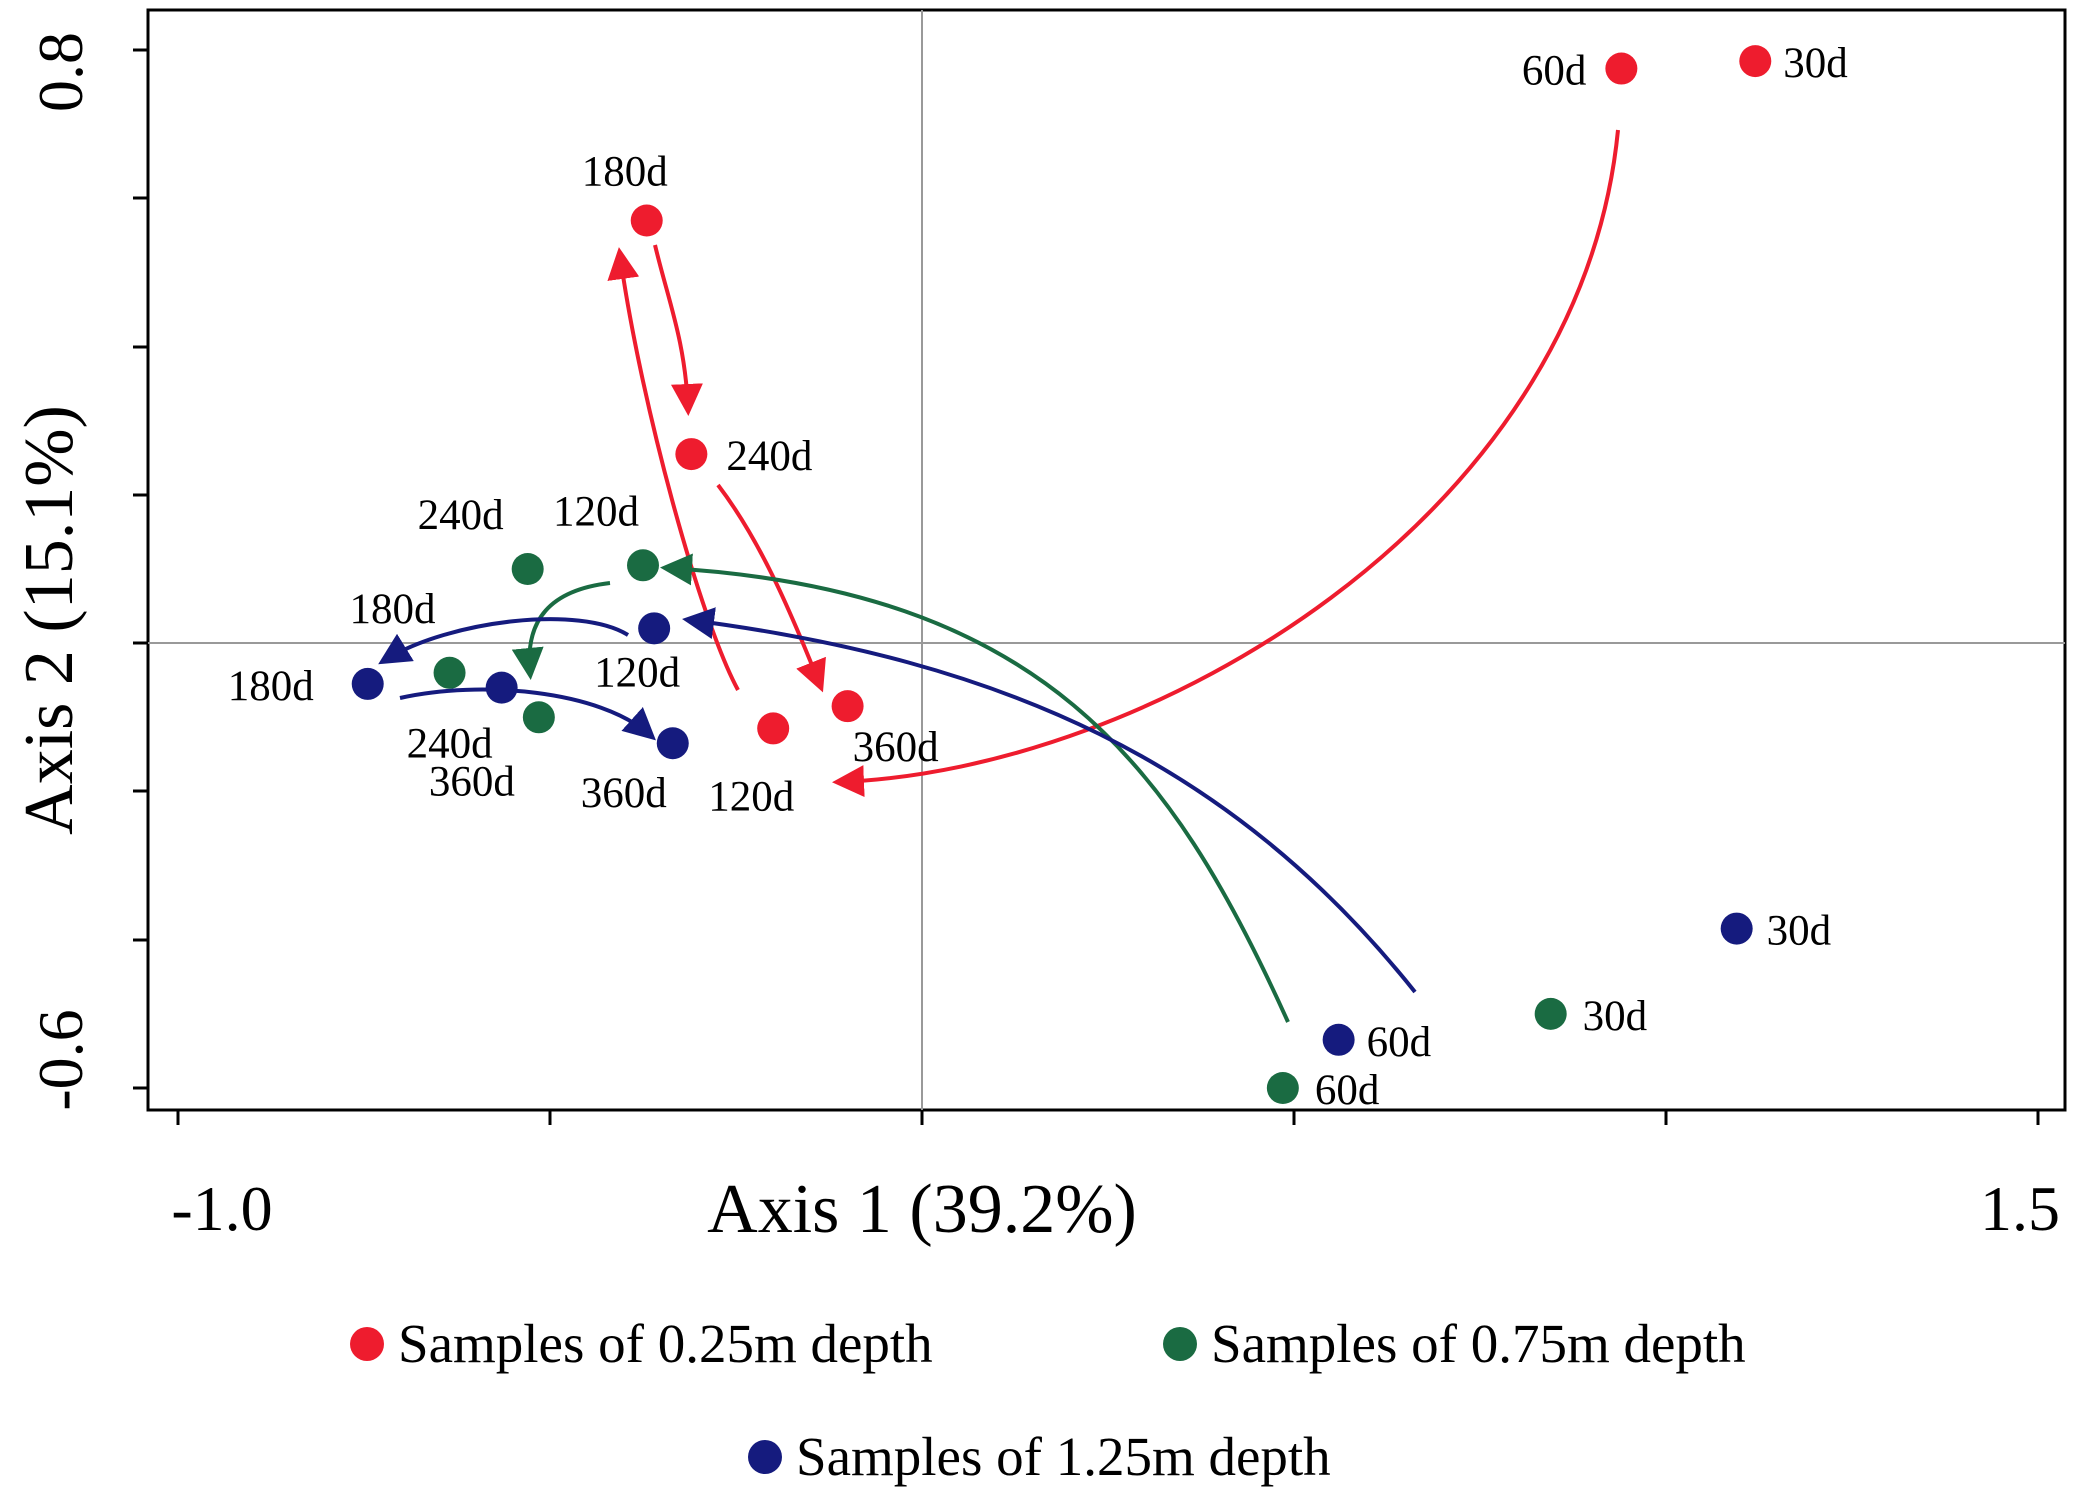 Image resolution: width=2079 pixels, height=1501 pixels. I want to click on x-tick-label-min: -1.0, so click(221, 1208).